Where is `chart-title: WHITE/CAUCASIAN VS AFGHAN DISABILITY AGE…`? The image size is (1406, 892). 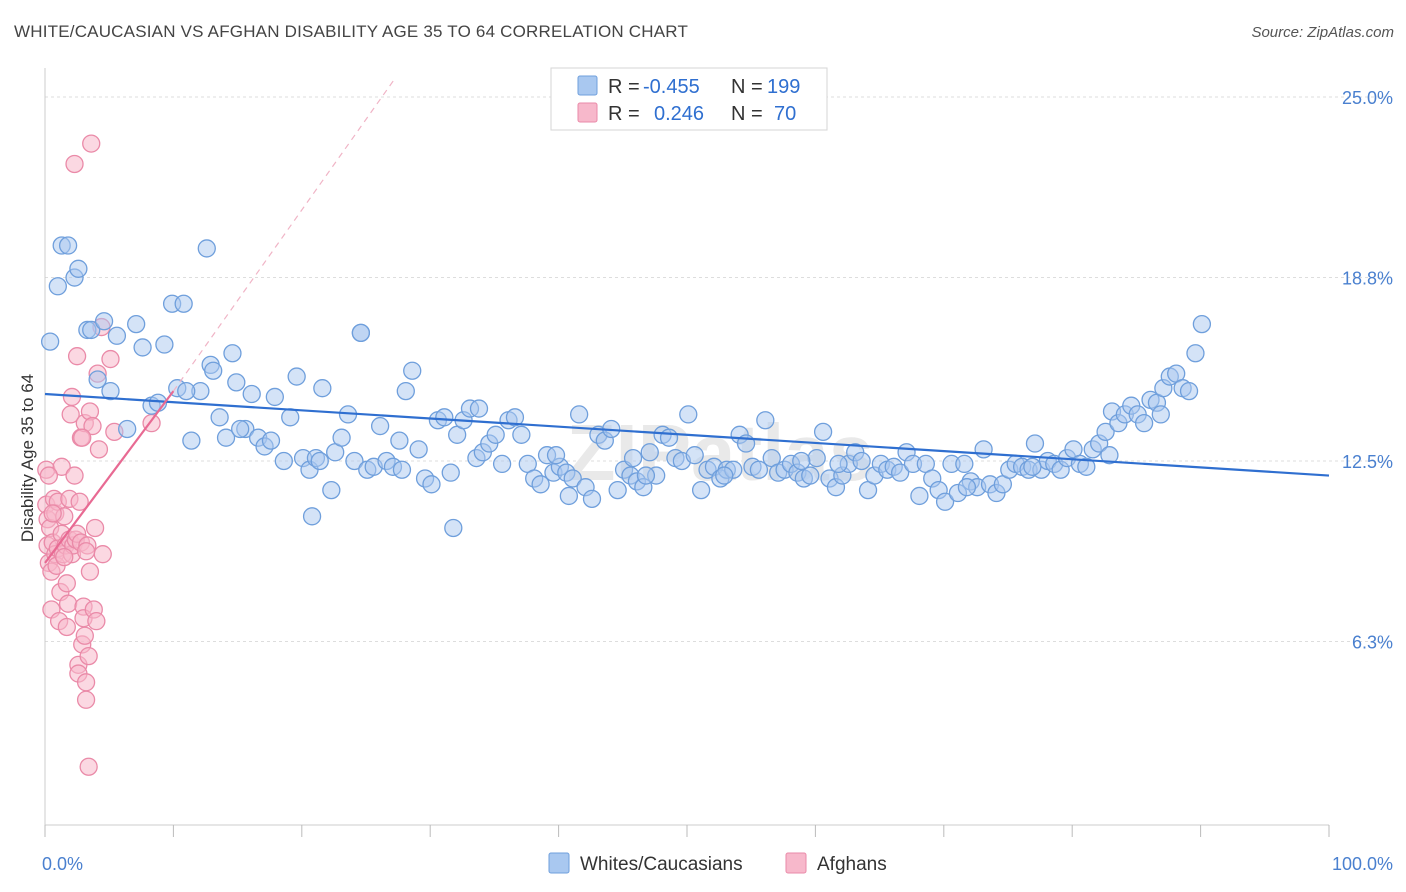 chart-title: WHITE/CAUCASIAN VS AFGHAN DISABILITY AGE… is located at coordinates (351, 31).